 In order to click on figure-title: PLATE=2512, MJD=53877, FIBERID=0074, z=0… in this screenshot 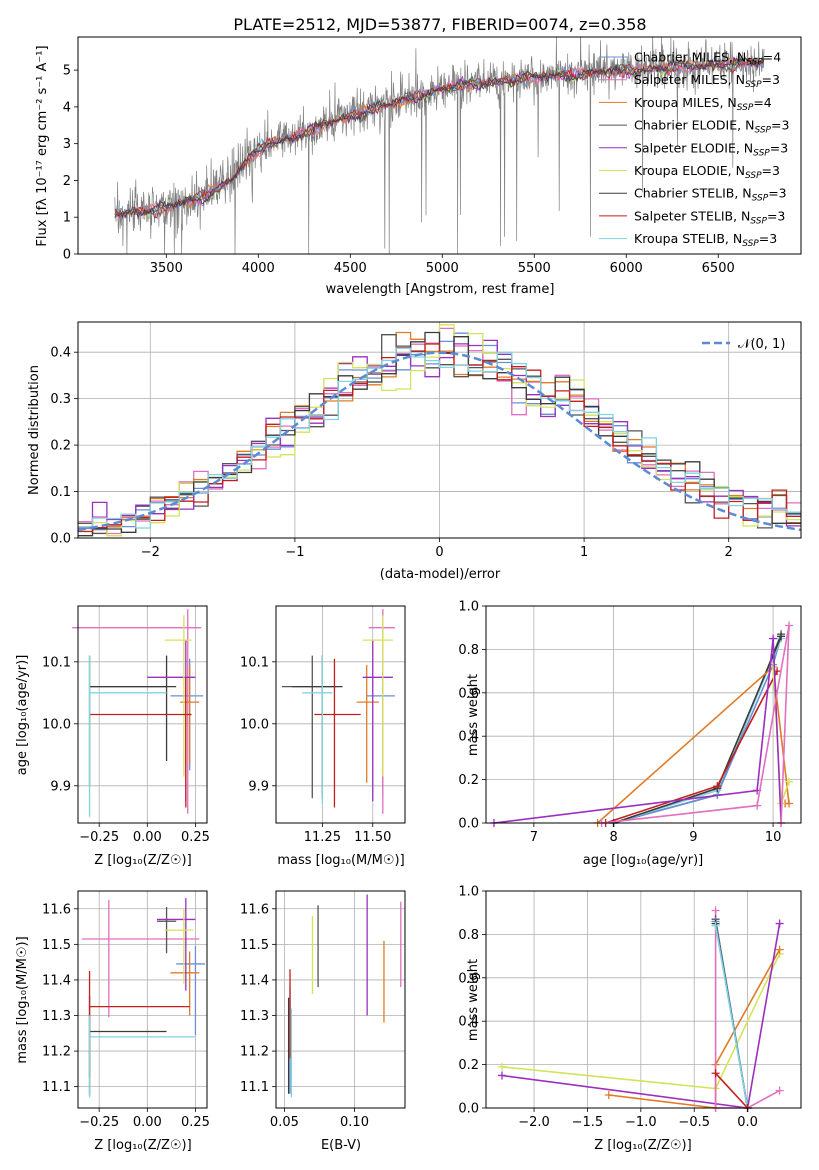, I will do `click(439, 24)`.